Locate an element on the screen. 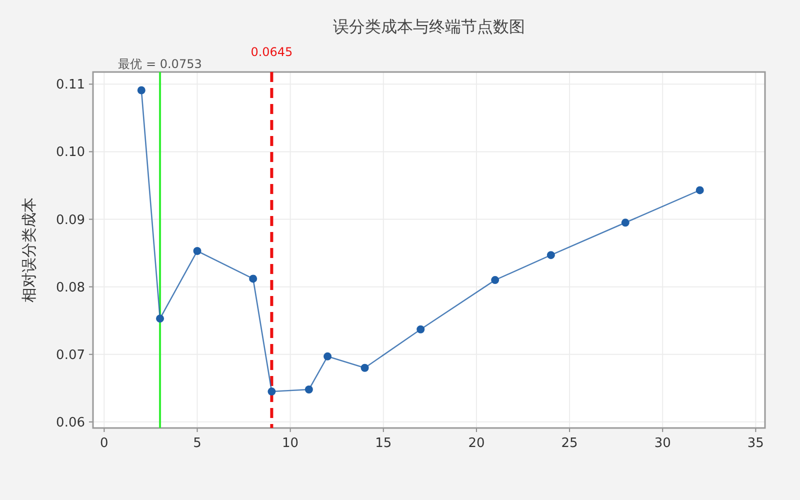  text: 0.0645 is located at coordinates (271, 52).